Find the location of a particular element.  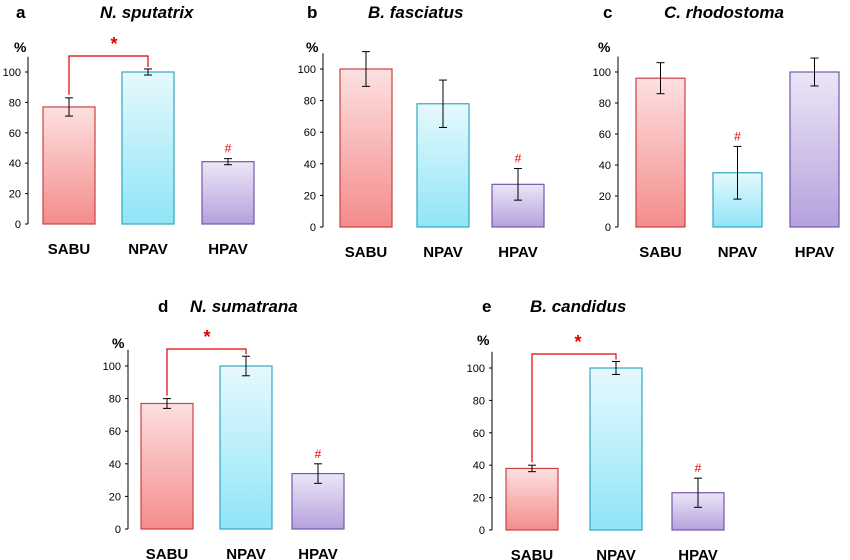

panel-letter: d is located at coordinates (163, 306).